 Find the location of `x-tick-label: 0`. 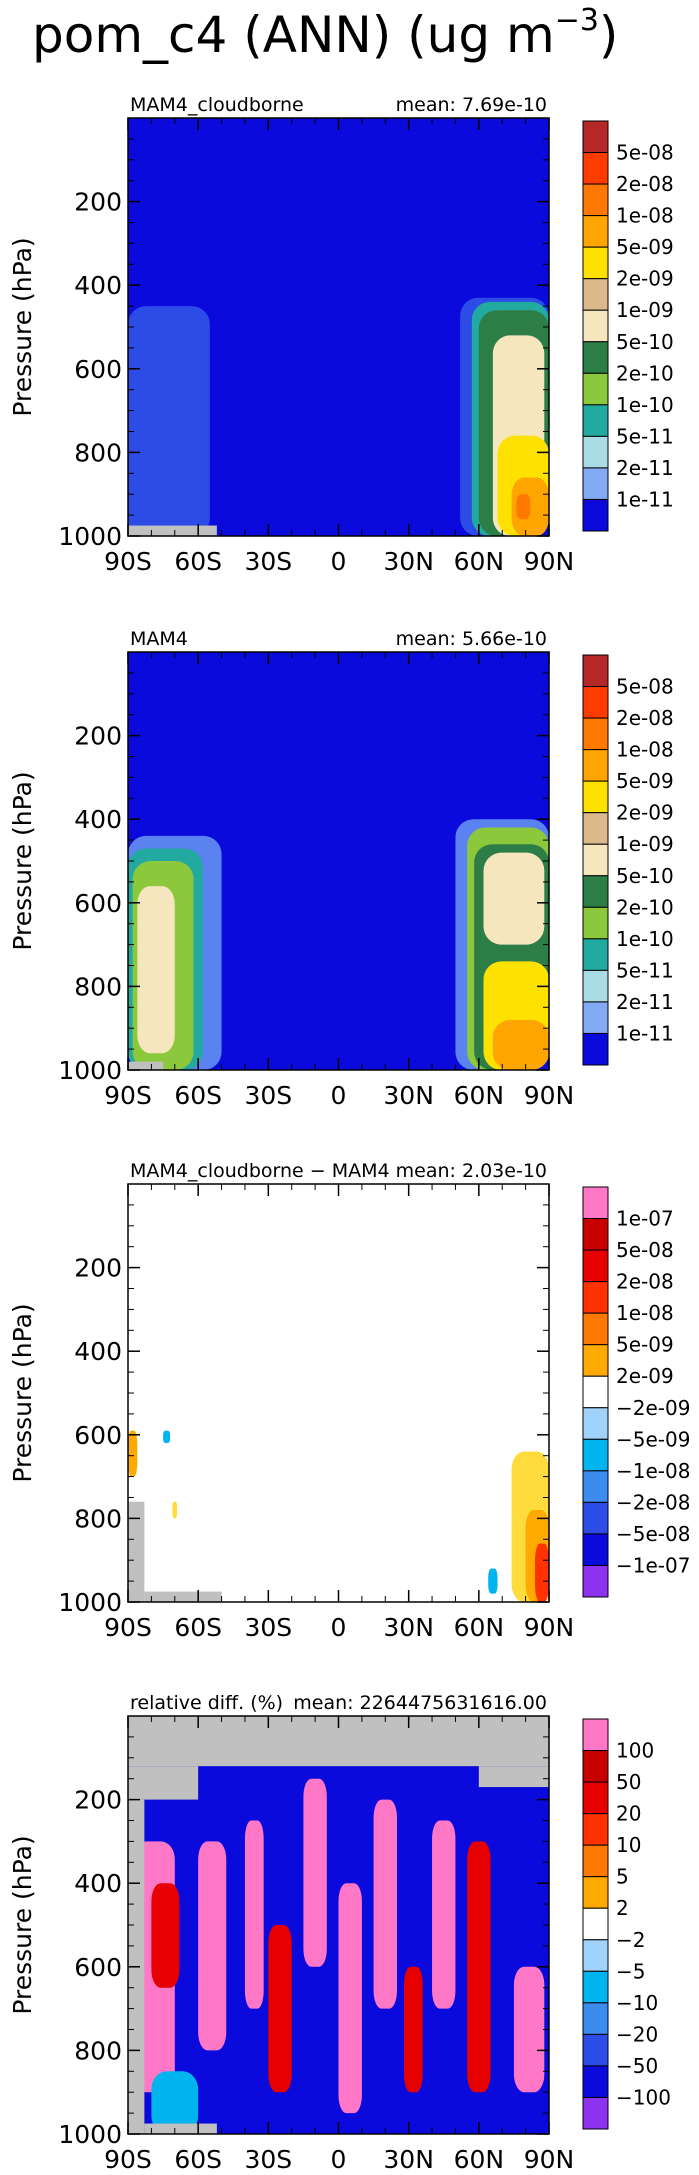

x-tick-label: 0 is located at coordinates (339, 561).